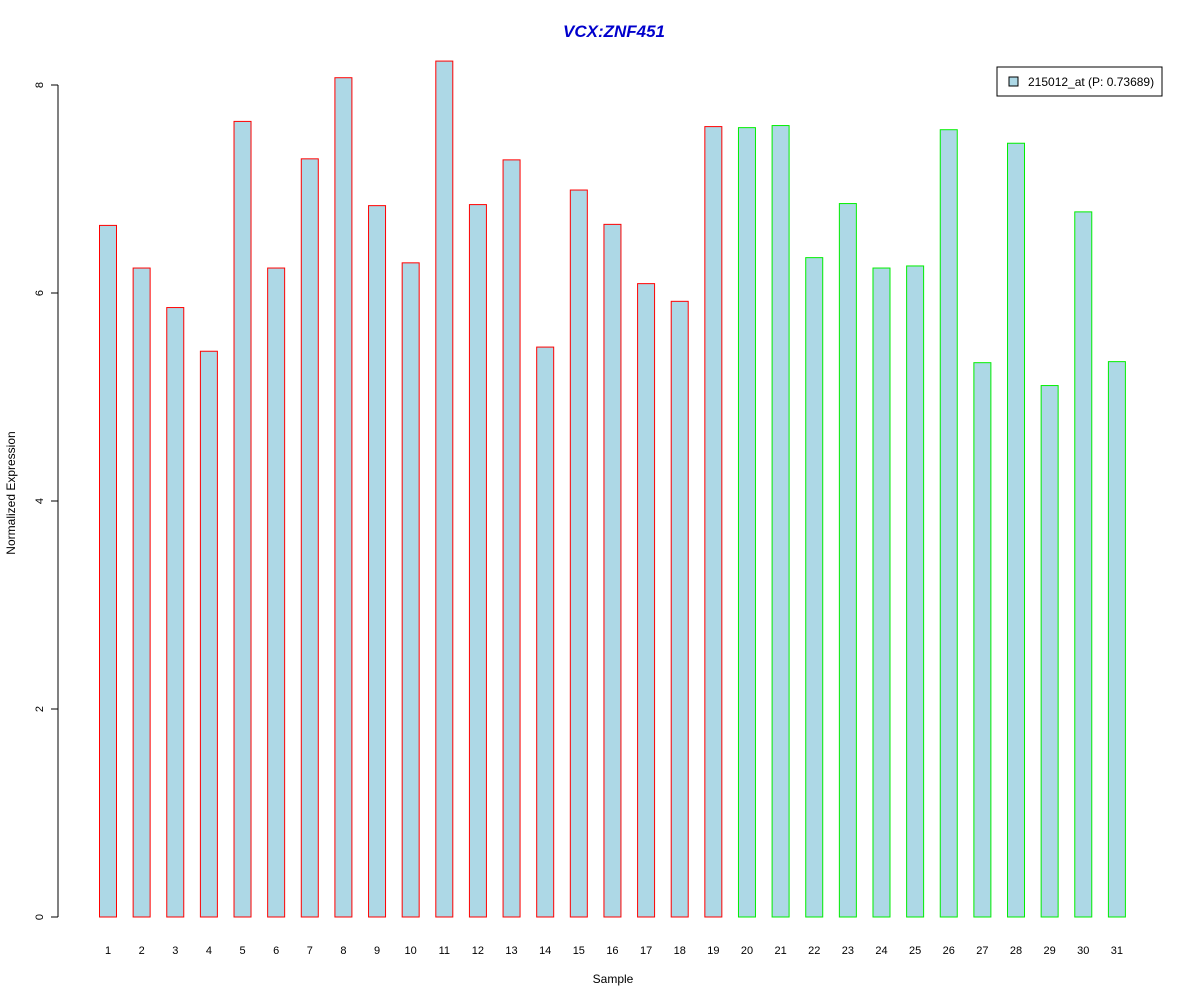  What do you see at coordinates (377, 951) in the screenshot?
I see `x-tick-label: 9` at bounding box center [377, 951].